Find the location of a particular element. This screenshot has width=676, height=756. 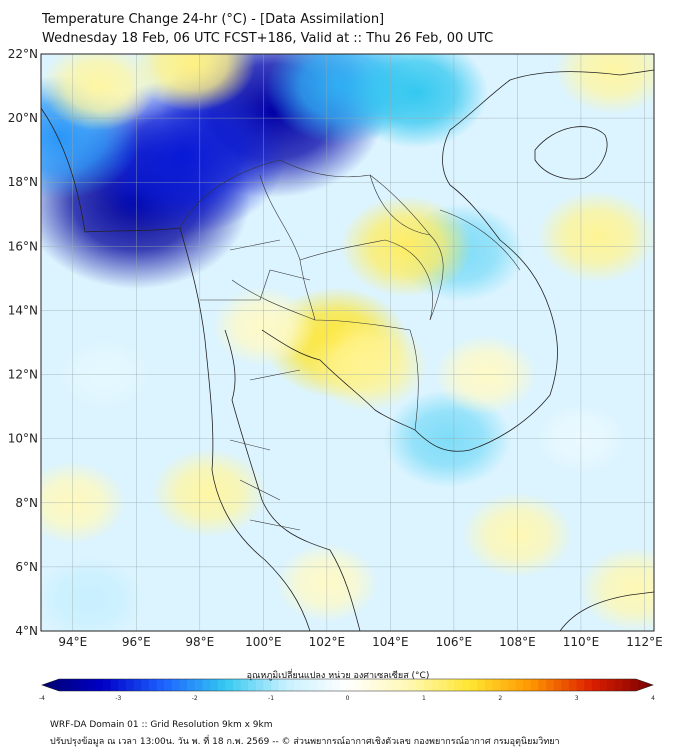

borneo-coast is located at coordinates (606, 611).